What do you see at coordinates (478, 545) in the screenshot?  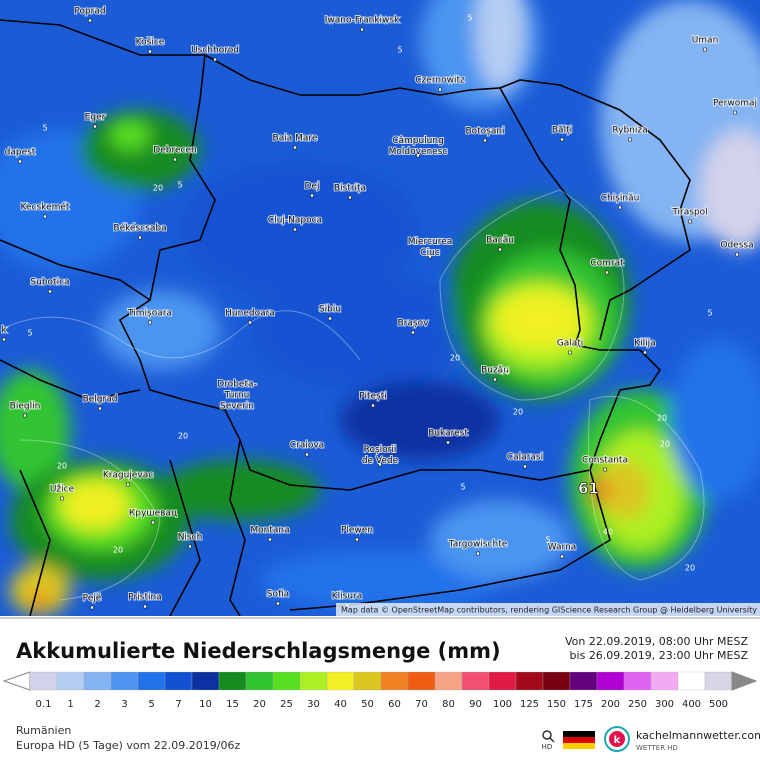 I see `city-label: Targowischte` at bounding box center [478, 545].